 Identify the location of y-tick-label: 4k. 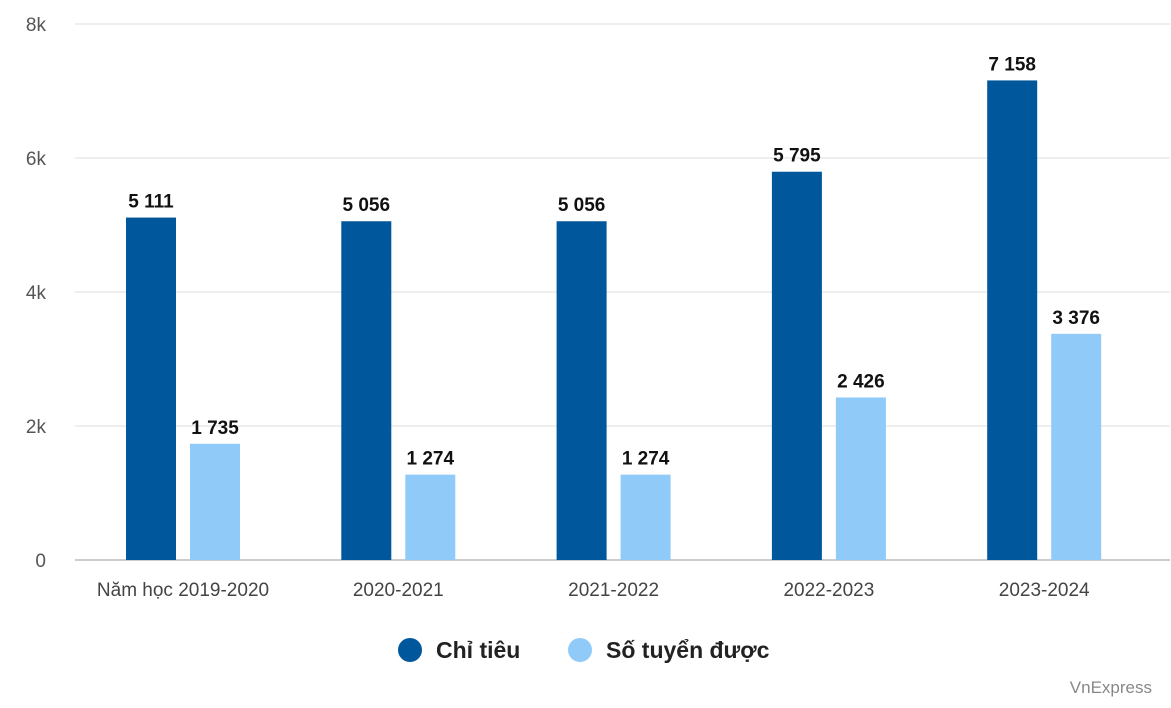
(36, 293).